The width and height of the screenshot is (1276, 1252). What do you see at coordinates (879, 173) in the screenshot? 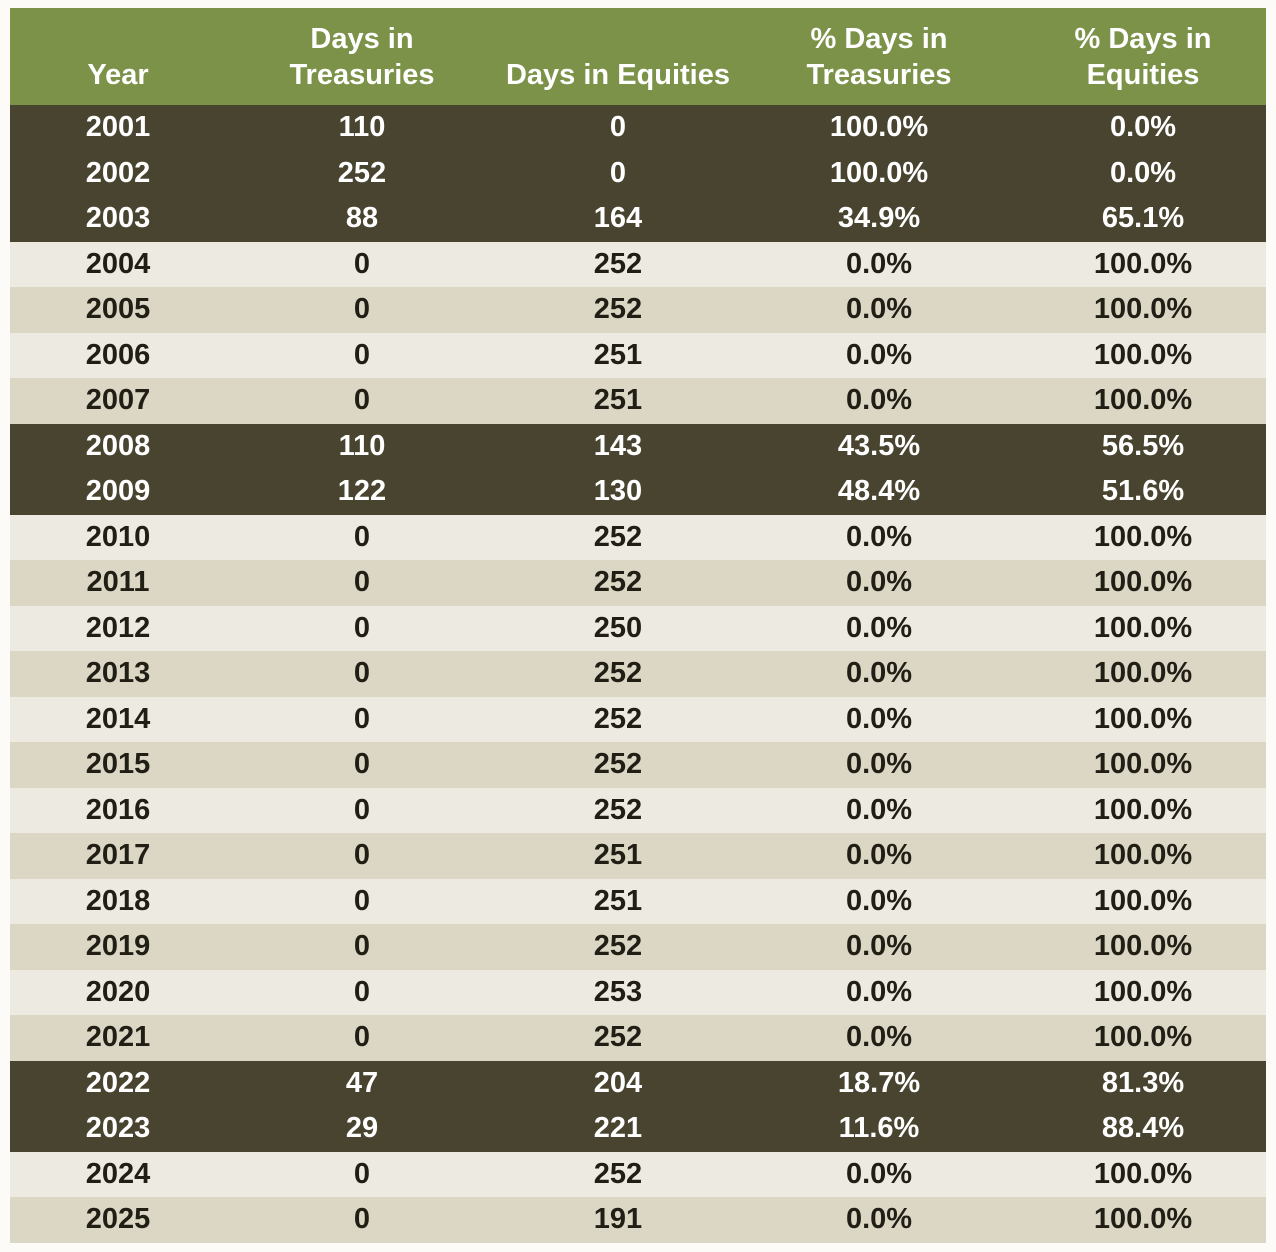
I see `cell-pct-treasuries: 100.0%` at bounding box center [879, 173].